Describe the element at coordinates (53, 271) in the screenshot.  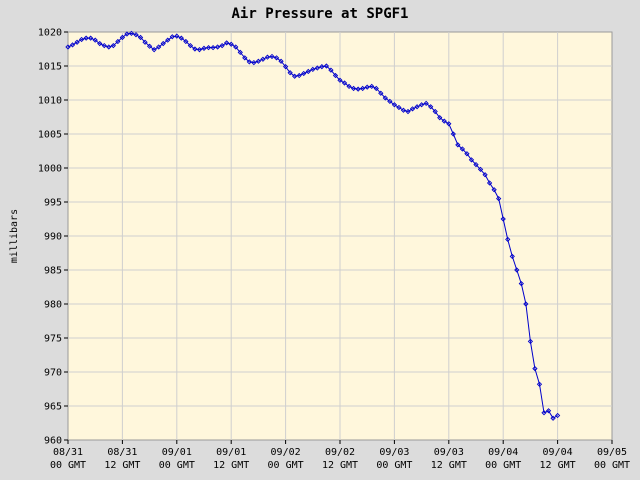
I see `y-tick-label: 985` at that location.